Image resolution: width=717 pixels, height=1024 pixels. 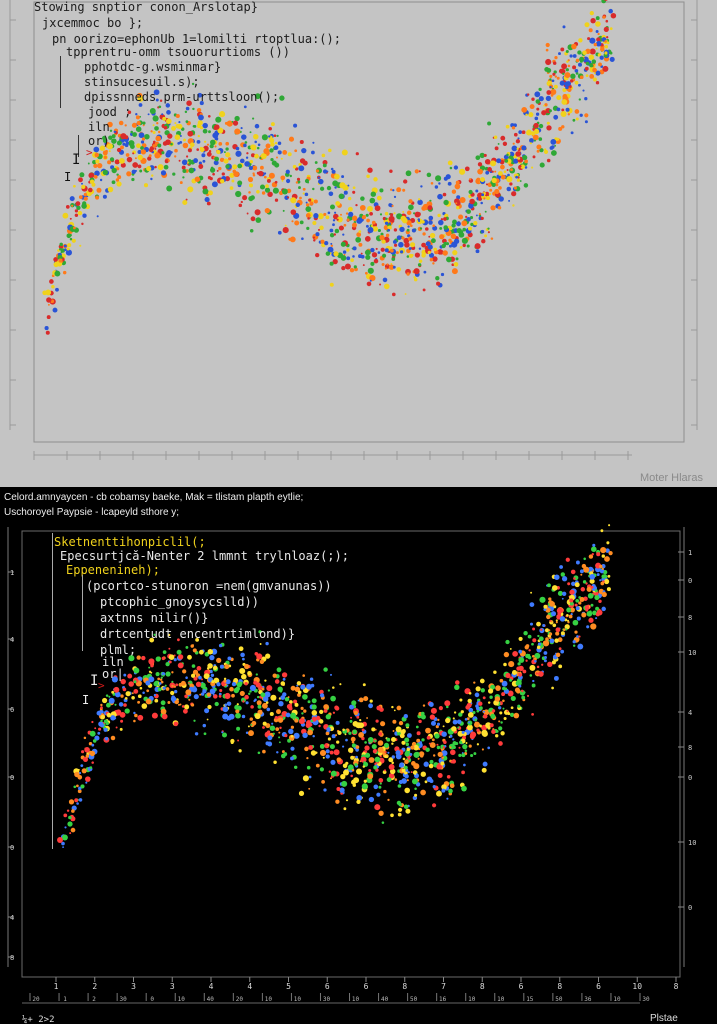 What do you see at coordinates (130, 542) in the screenshot?
I see `bottom-code-line-1: Sketnenttihonpiclil(;` at bounding box center [130, 542].